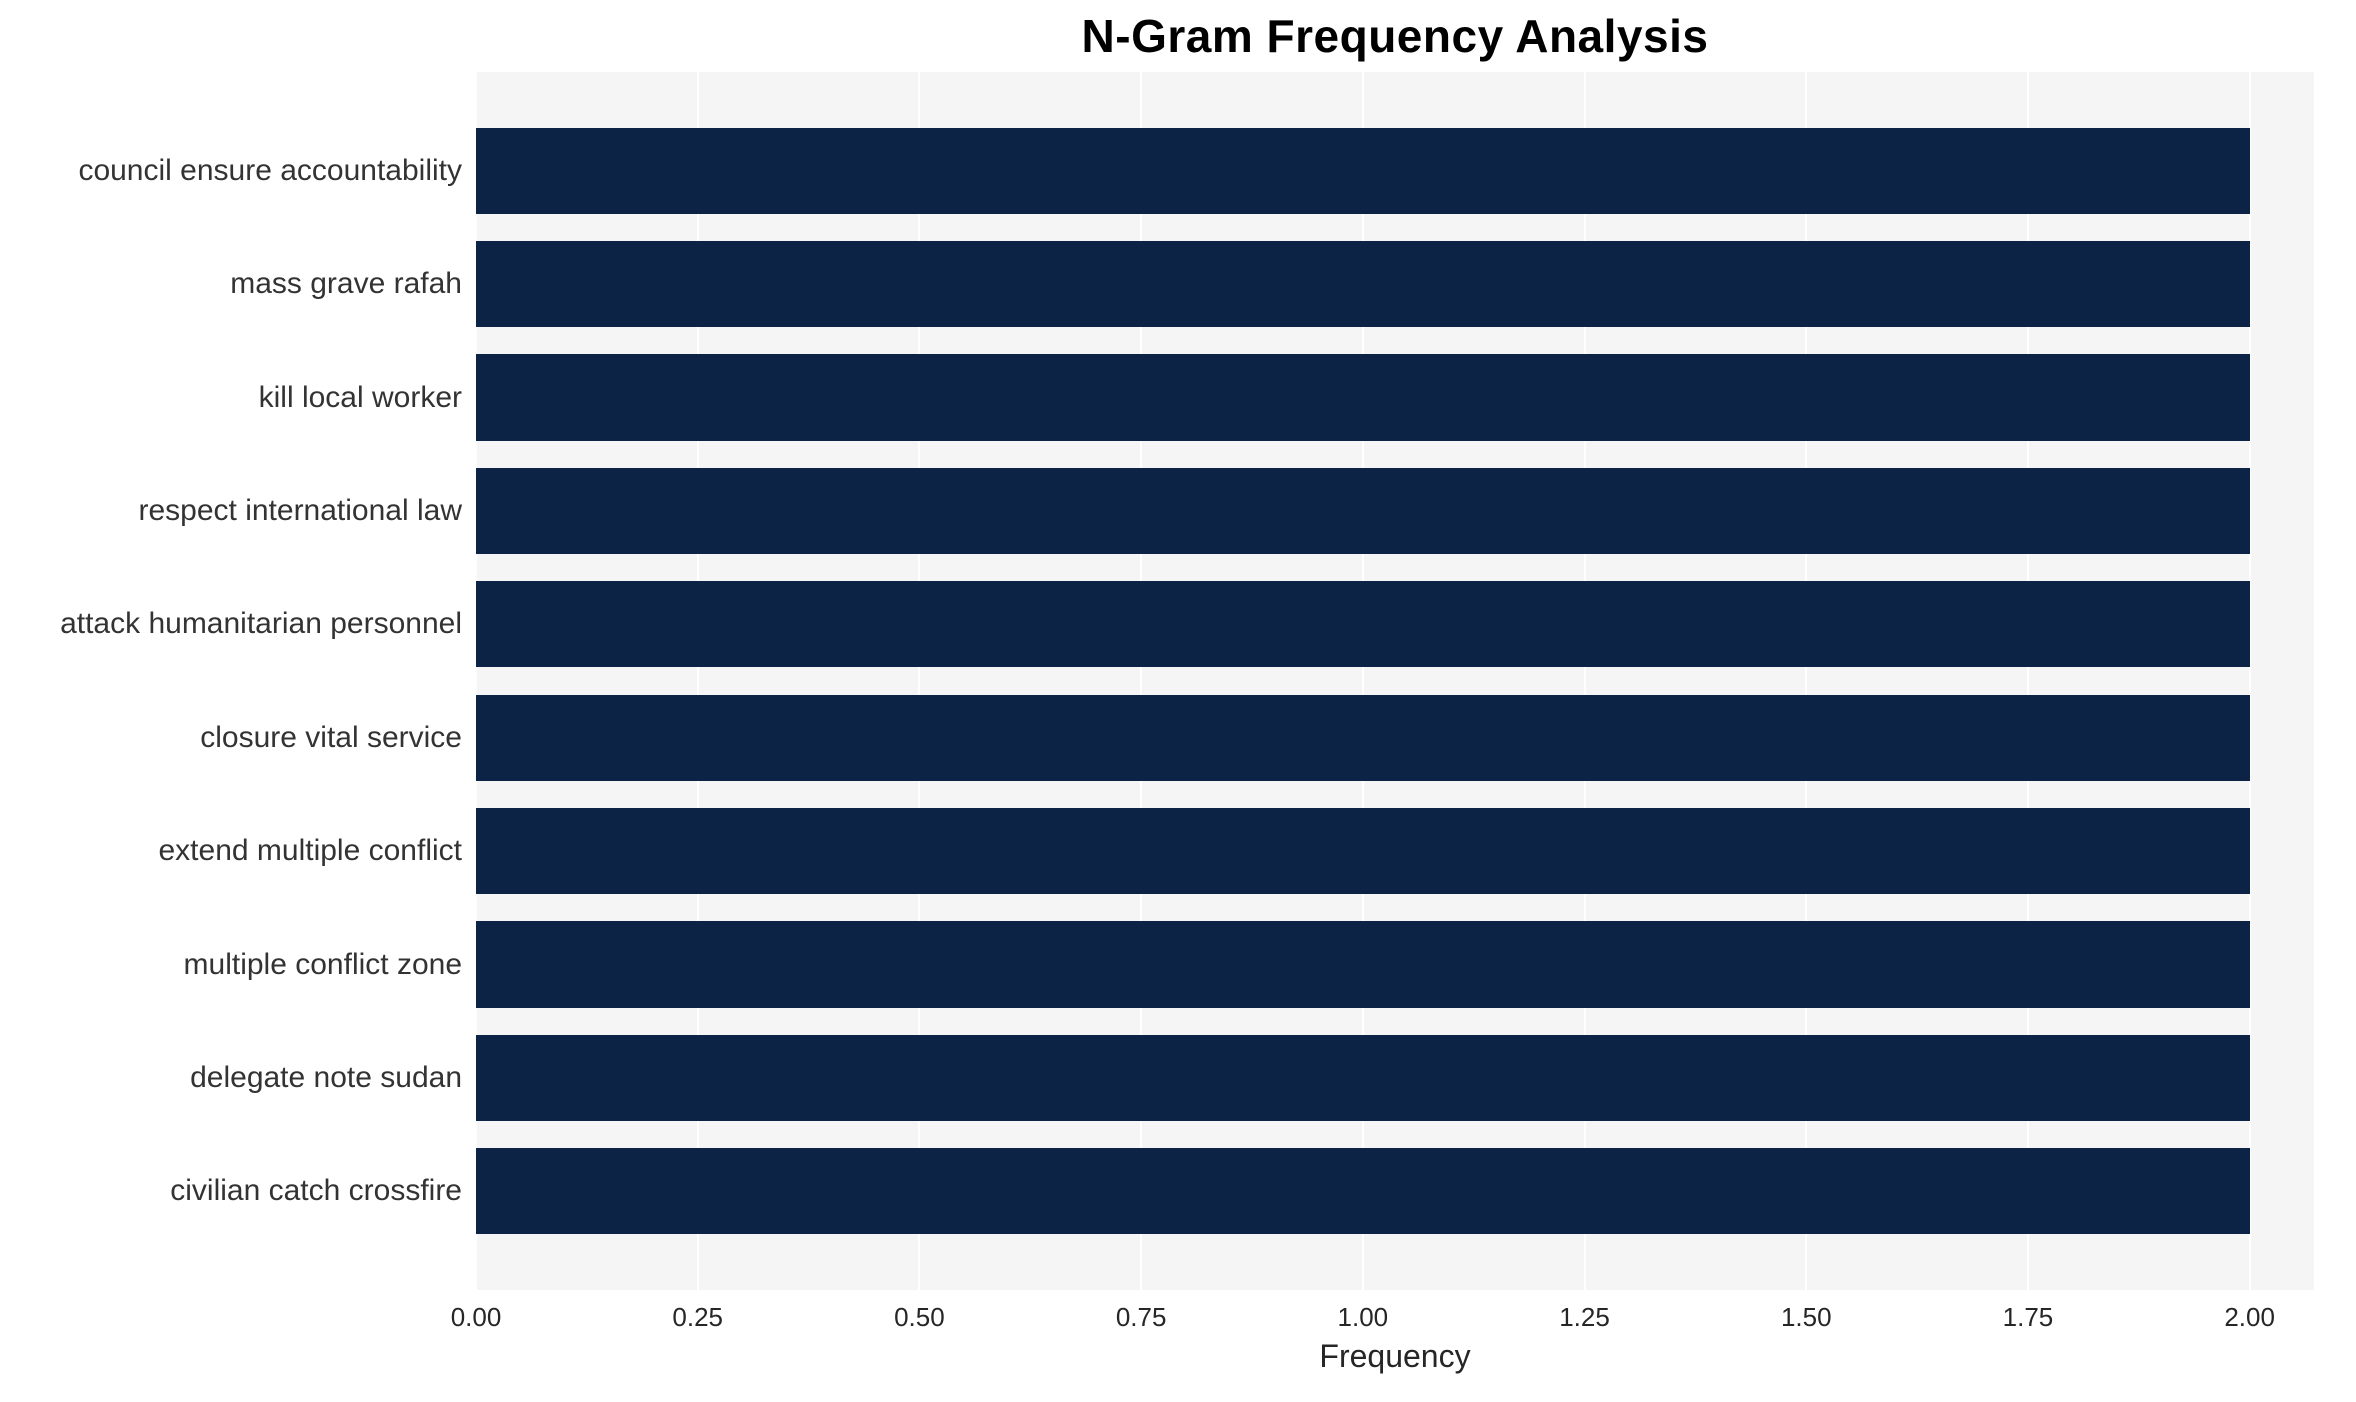 The image size is (2356, 1402). I want to click on x-tick-label: 0.25, so click(698, 1317).